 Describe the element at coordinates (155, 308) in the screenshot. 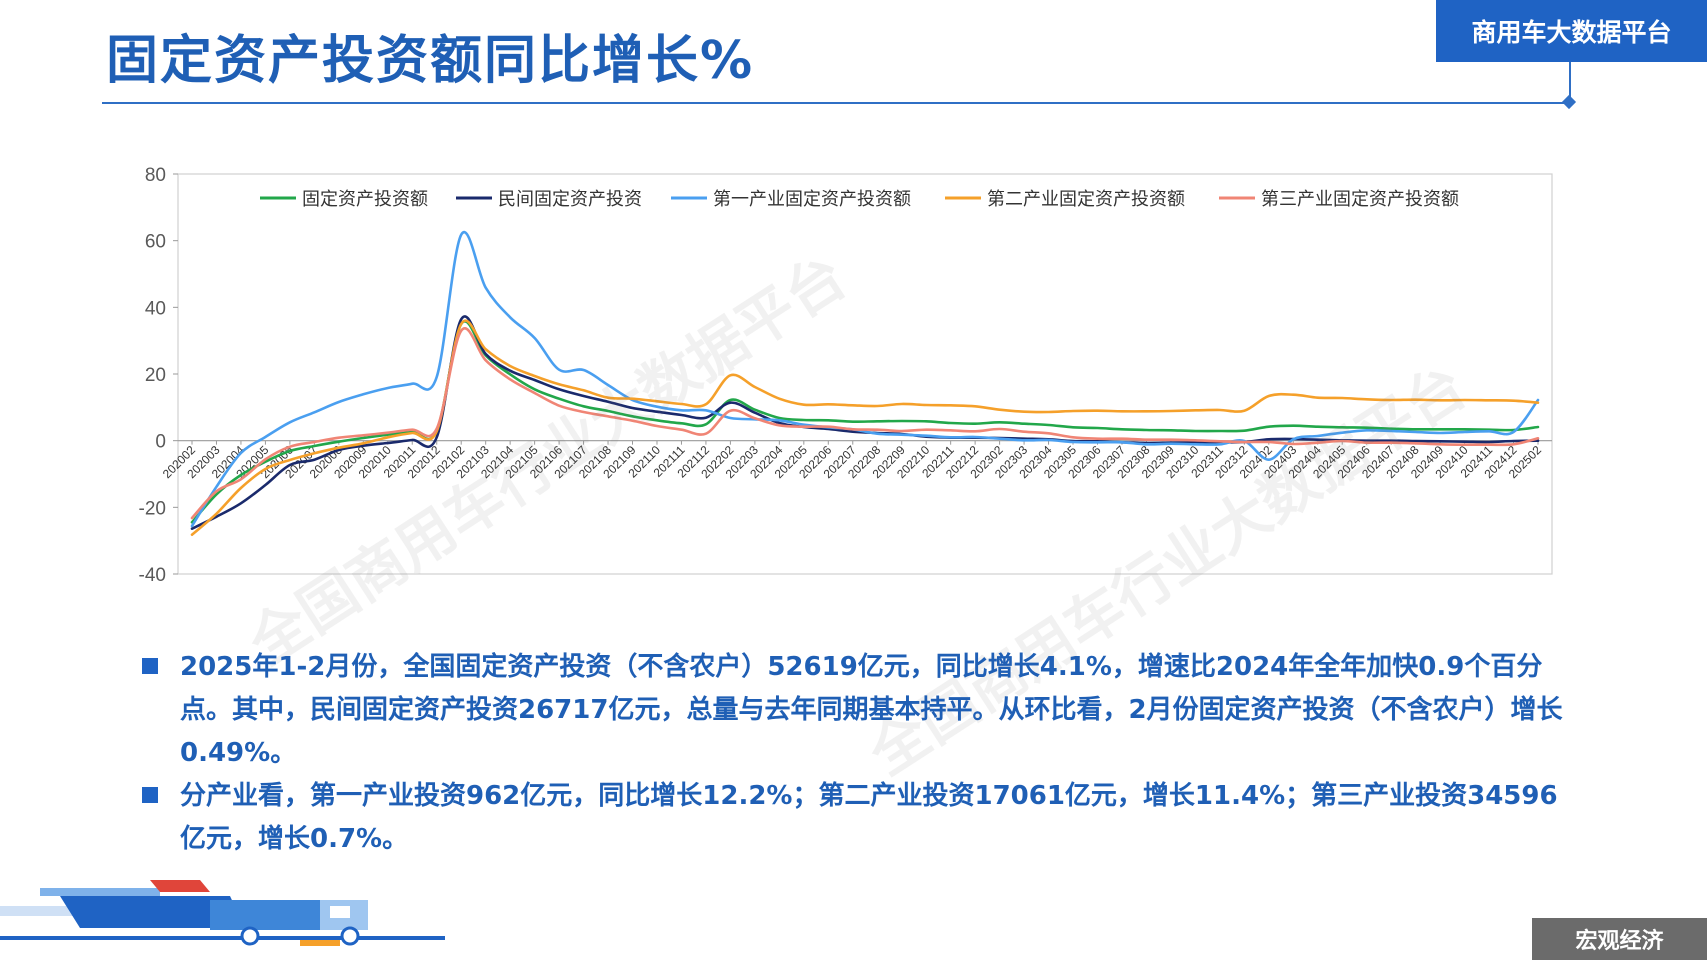

I see `y-tick-label: 40` at that location.